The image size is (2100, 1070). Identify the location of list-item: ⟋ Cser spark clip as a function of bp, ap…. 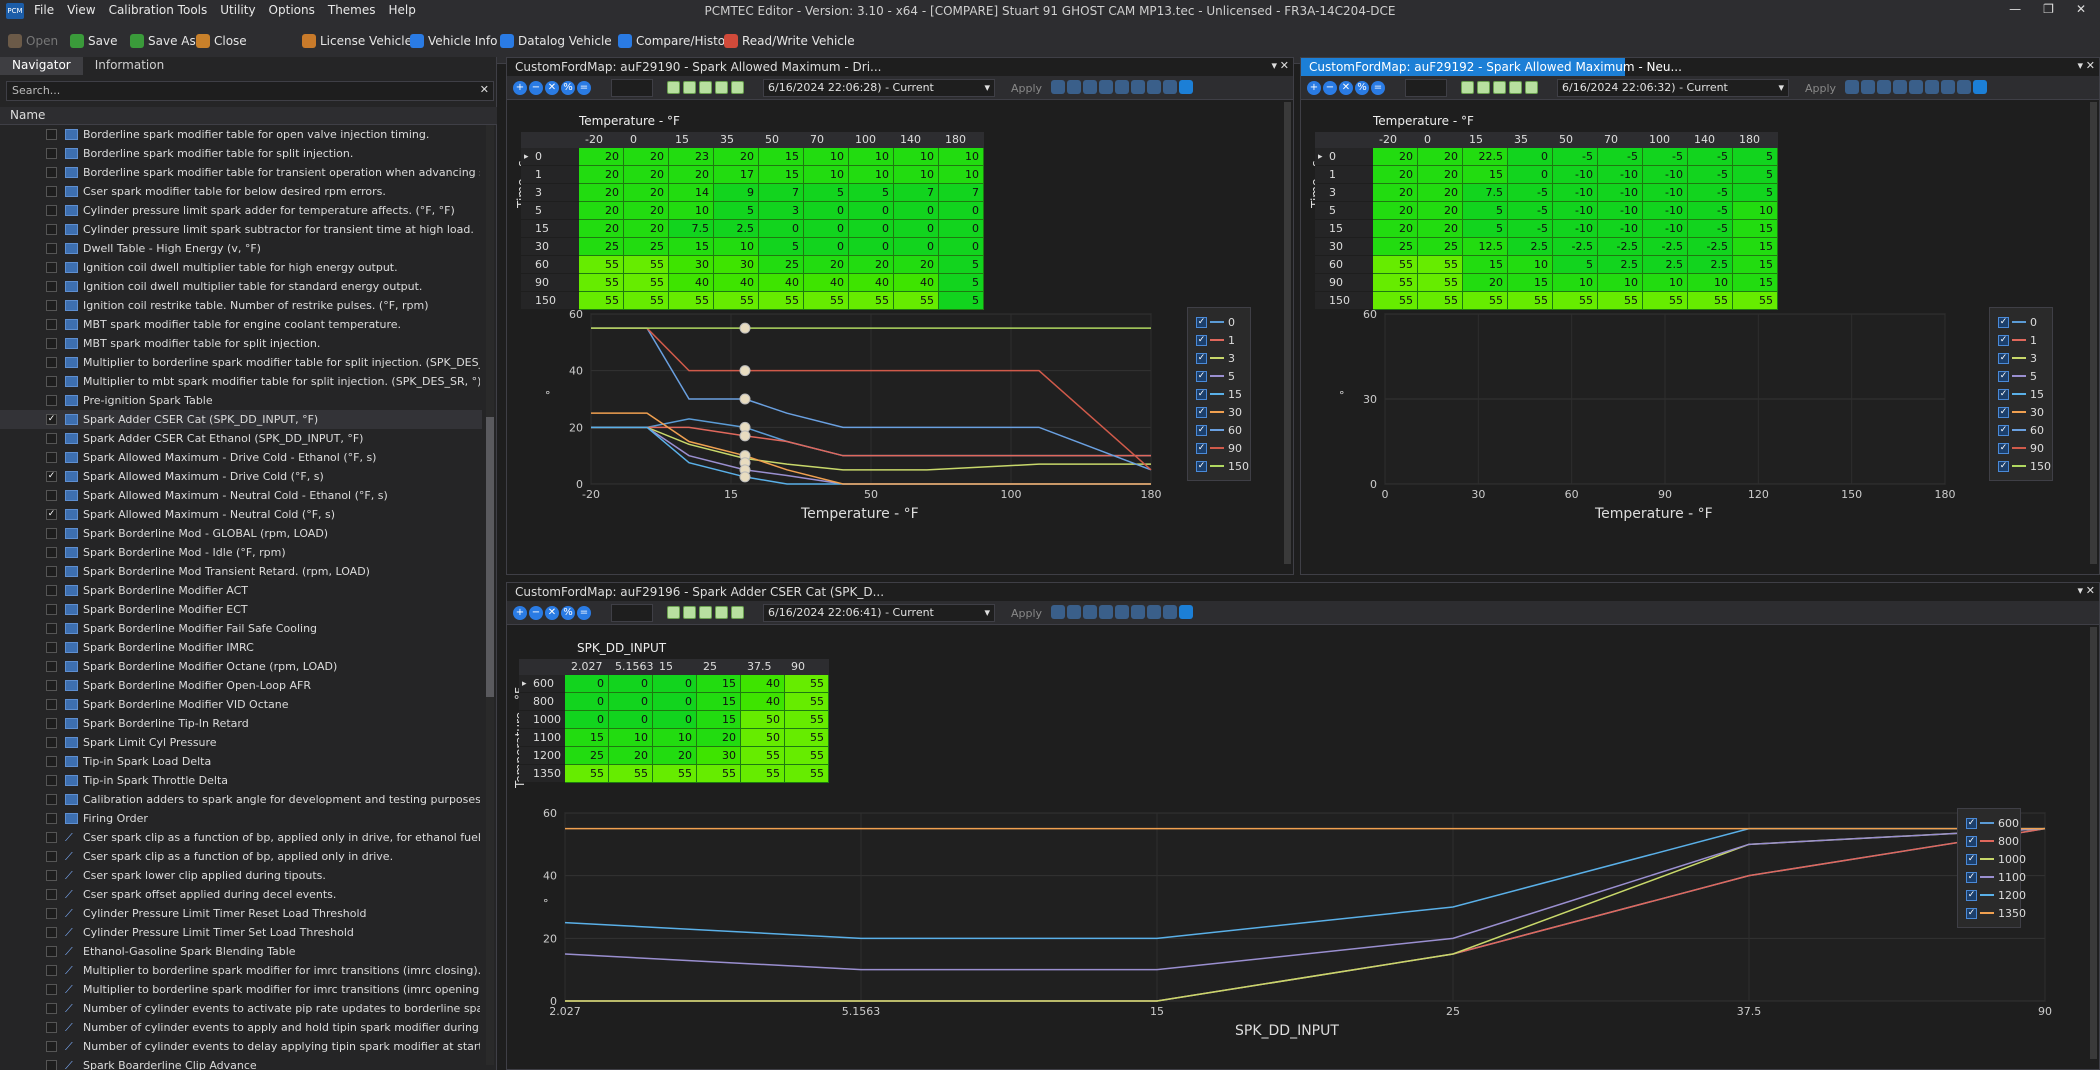
(241, 837).